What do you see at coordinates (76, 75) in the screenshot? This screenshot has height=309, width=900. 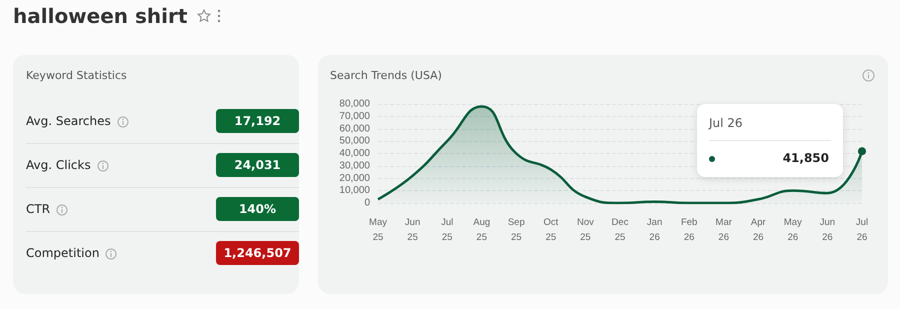 I see `text: Keyword Statistics` at bounding box center [76, 75].